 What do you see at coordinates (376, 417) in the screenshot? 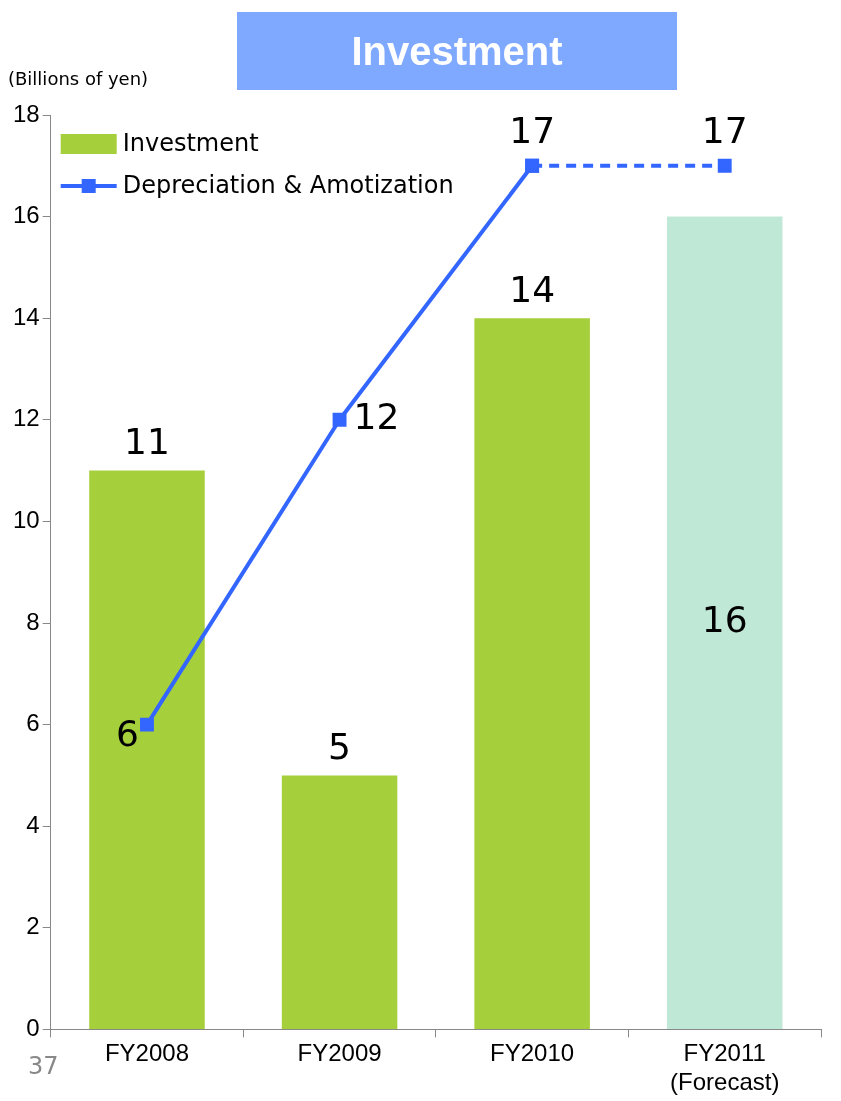
I see `data-label: 12` at bounding box center [376, 417].